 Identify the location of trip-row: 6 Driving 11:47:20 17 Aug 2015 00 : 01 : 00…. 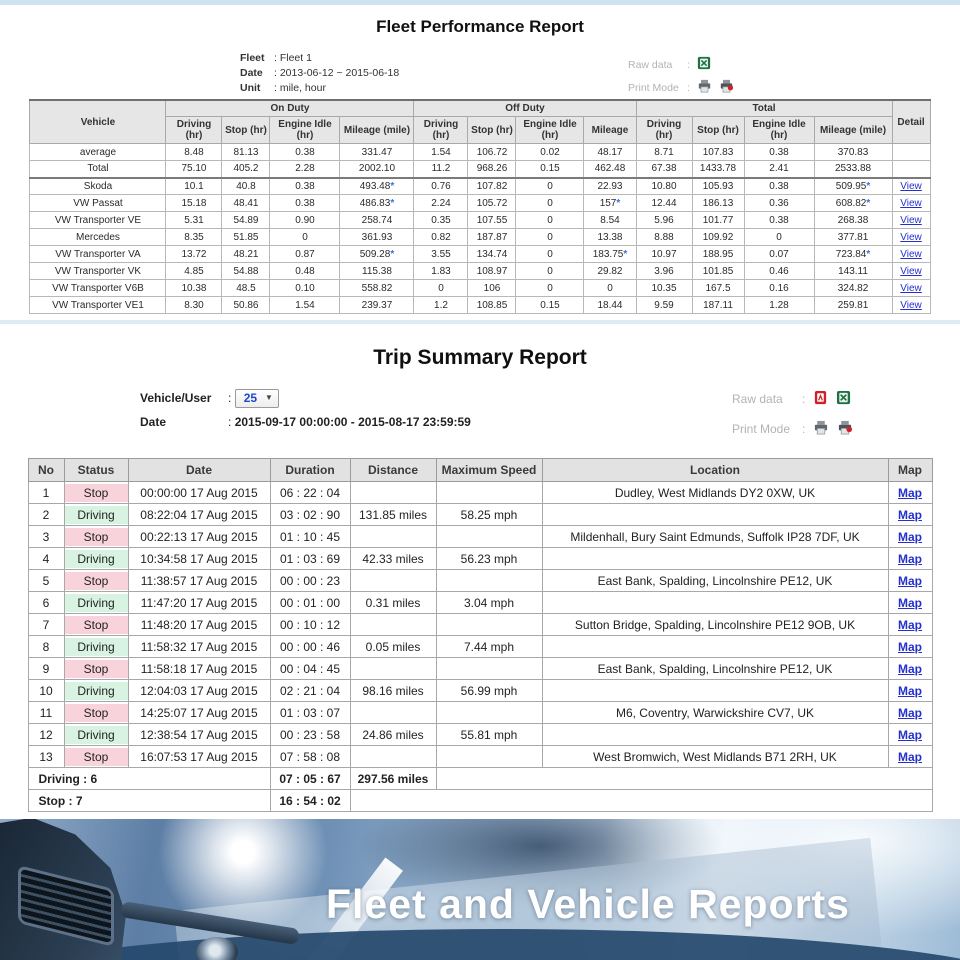
(480, 602).